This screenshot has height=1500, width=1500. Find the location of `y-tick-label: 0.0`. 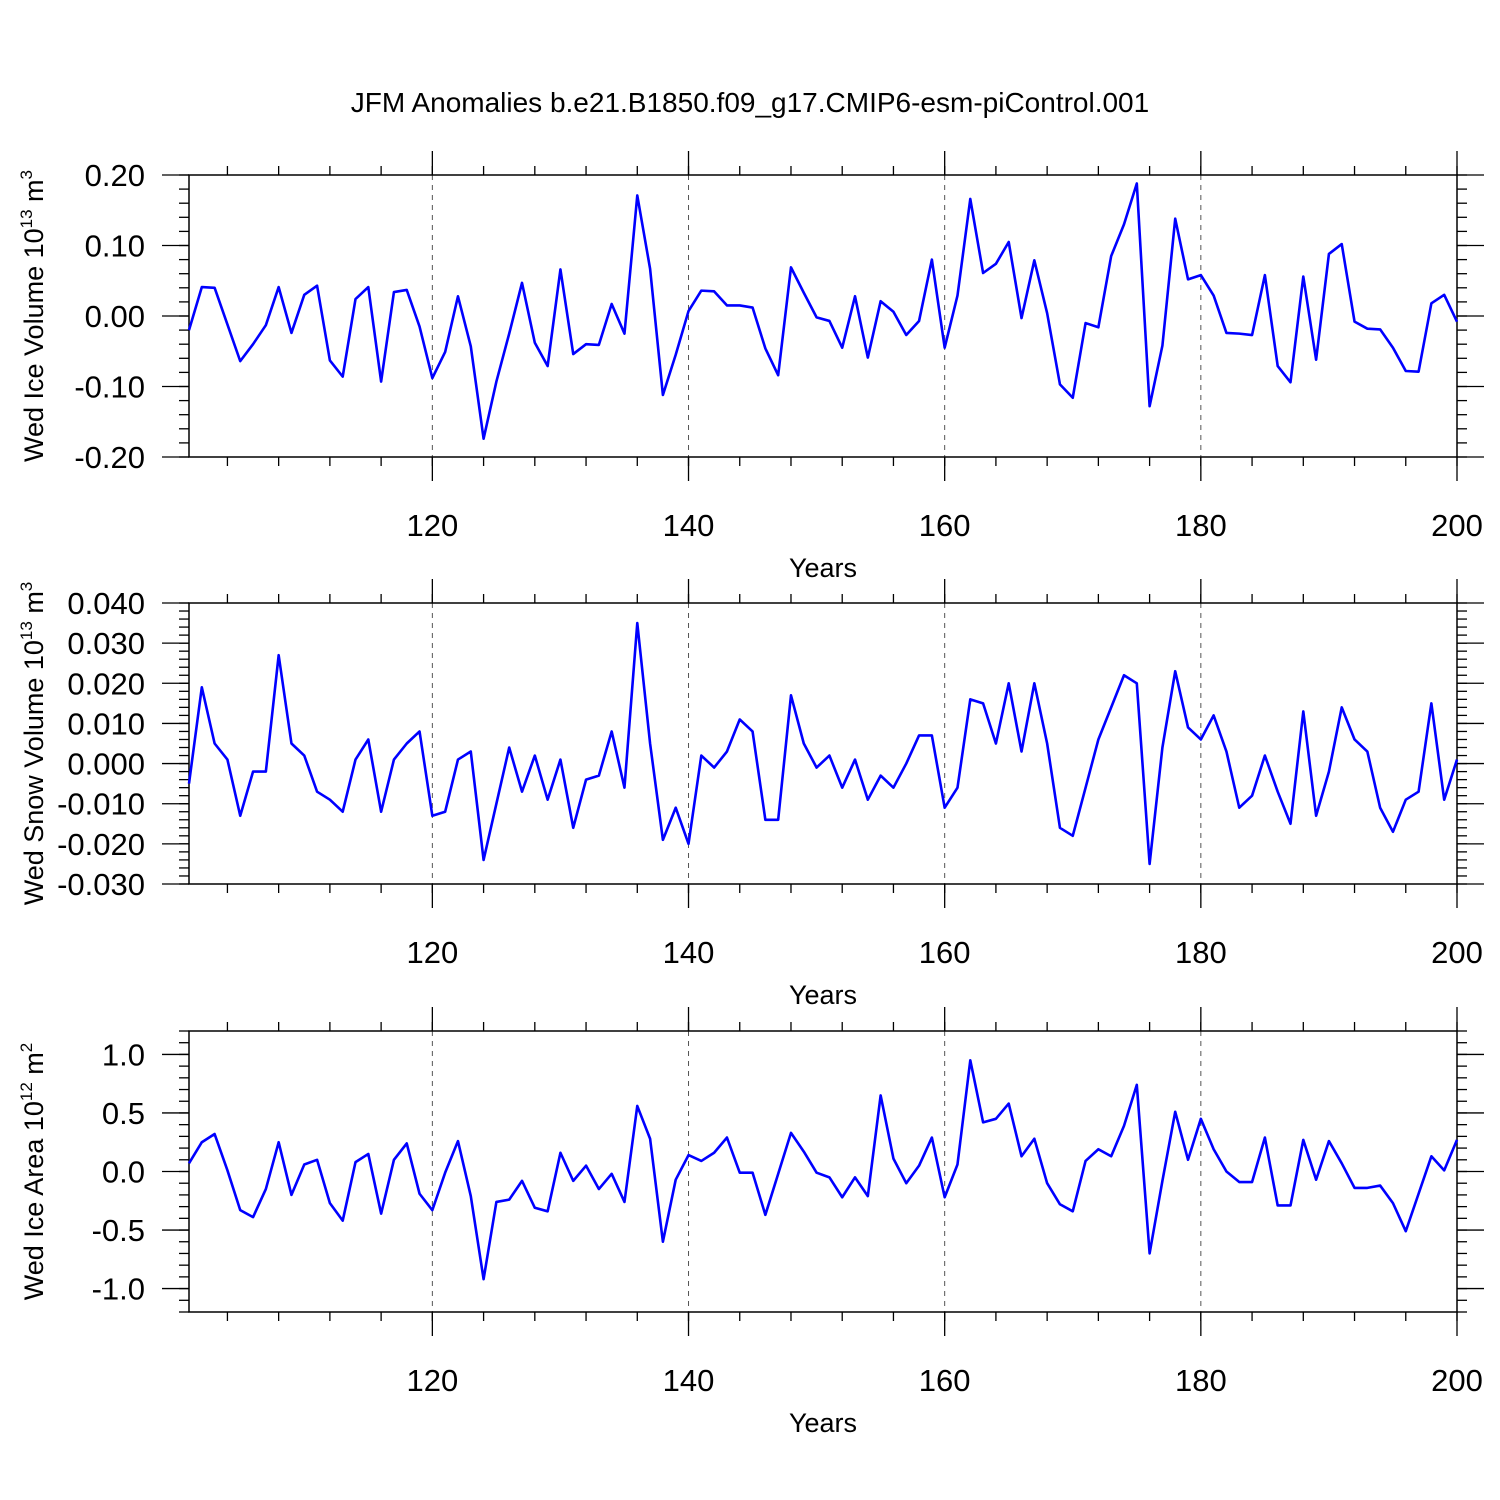

y-tick-label: 0.0 is located at coordinates (123, 1172).